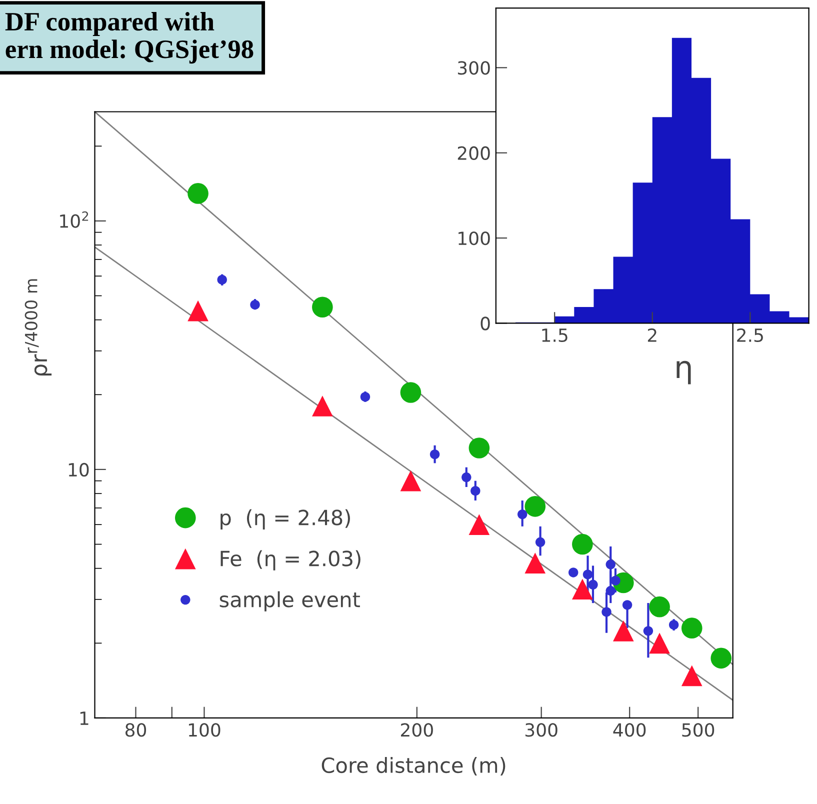  What do you see at coordinates (417, 730) in the screenshot?
I see `x-tick-label: 200` at bounding box center [417, 730].